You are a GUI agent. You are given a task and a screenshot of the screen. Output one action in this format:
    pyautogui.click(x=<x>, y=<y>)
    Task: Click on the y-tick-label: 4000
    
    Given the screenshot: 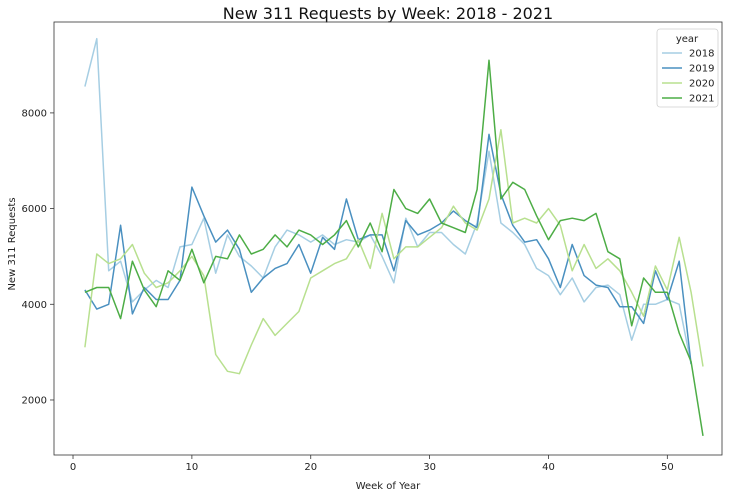 What is the action you would take?
    pyautogui.click(x=34, y=305)
    